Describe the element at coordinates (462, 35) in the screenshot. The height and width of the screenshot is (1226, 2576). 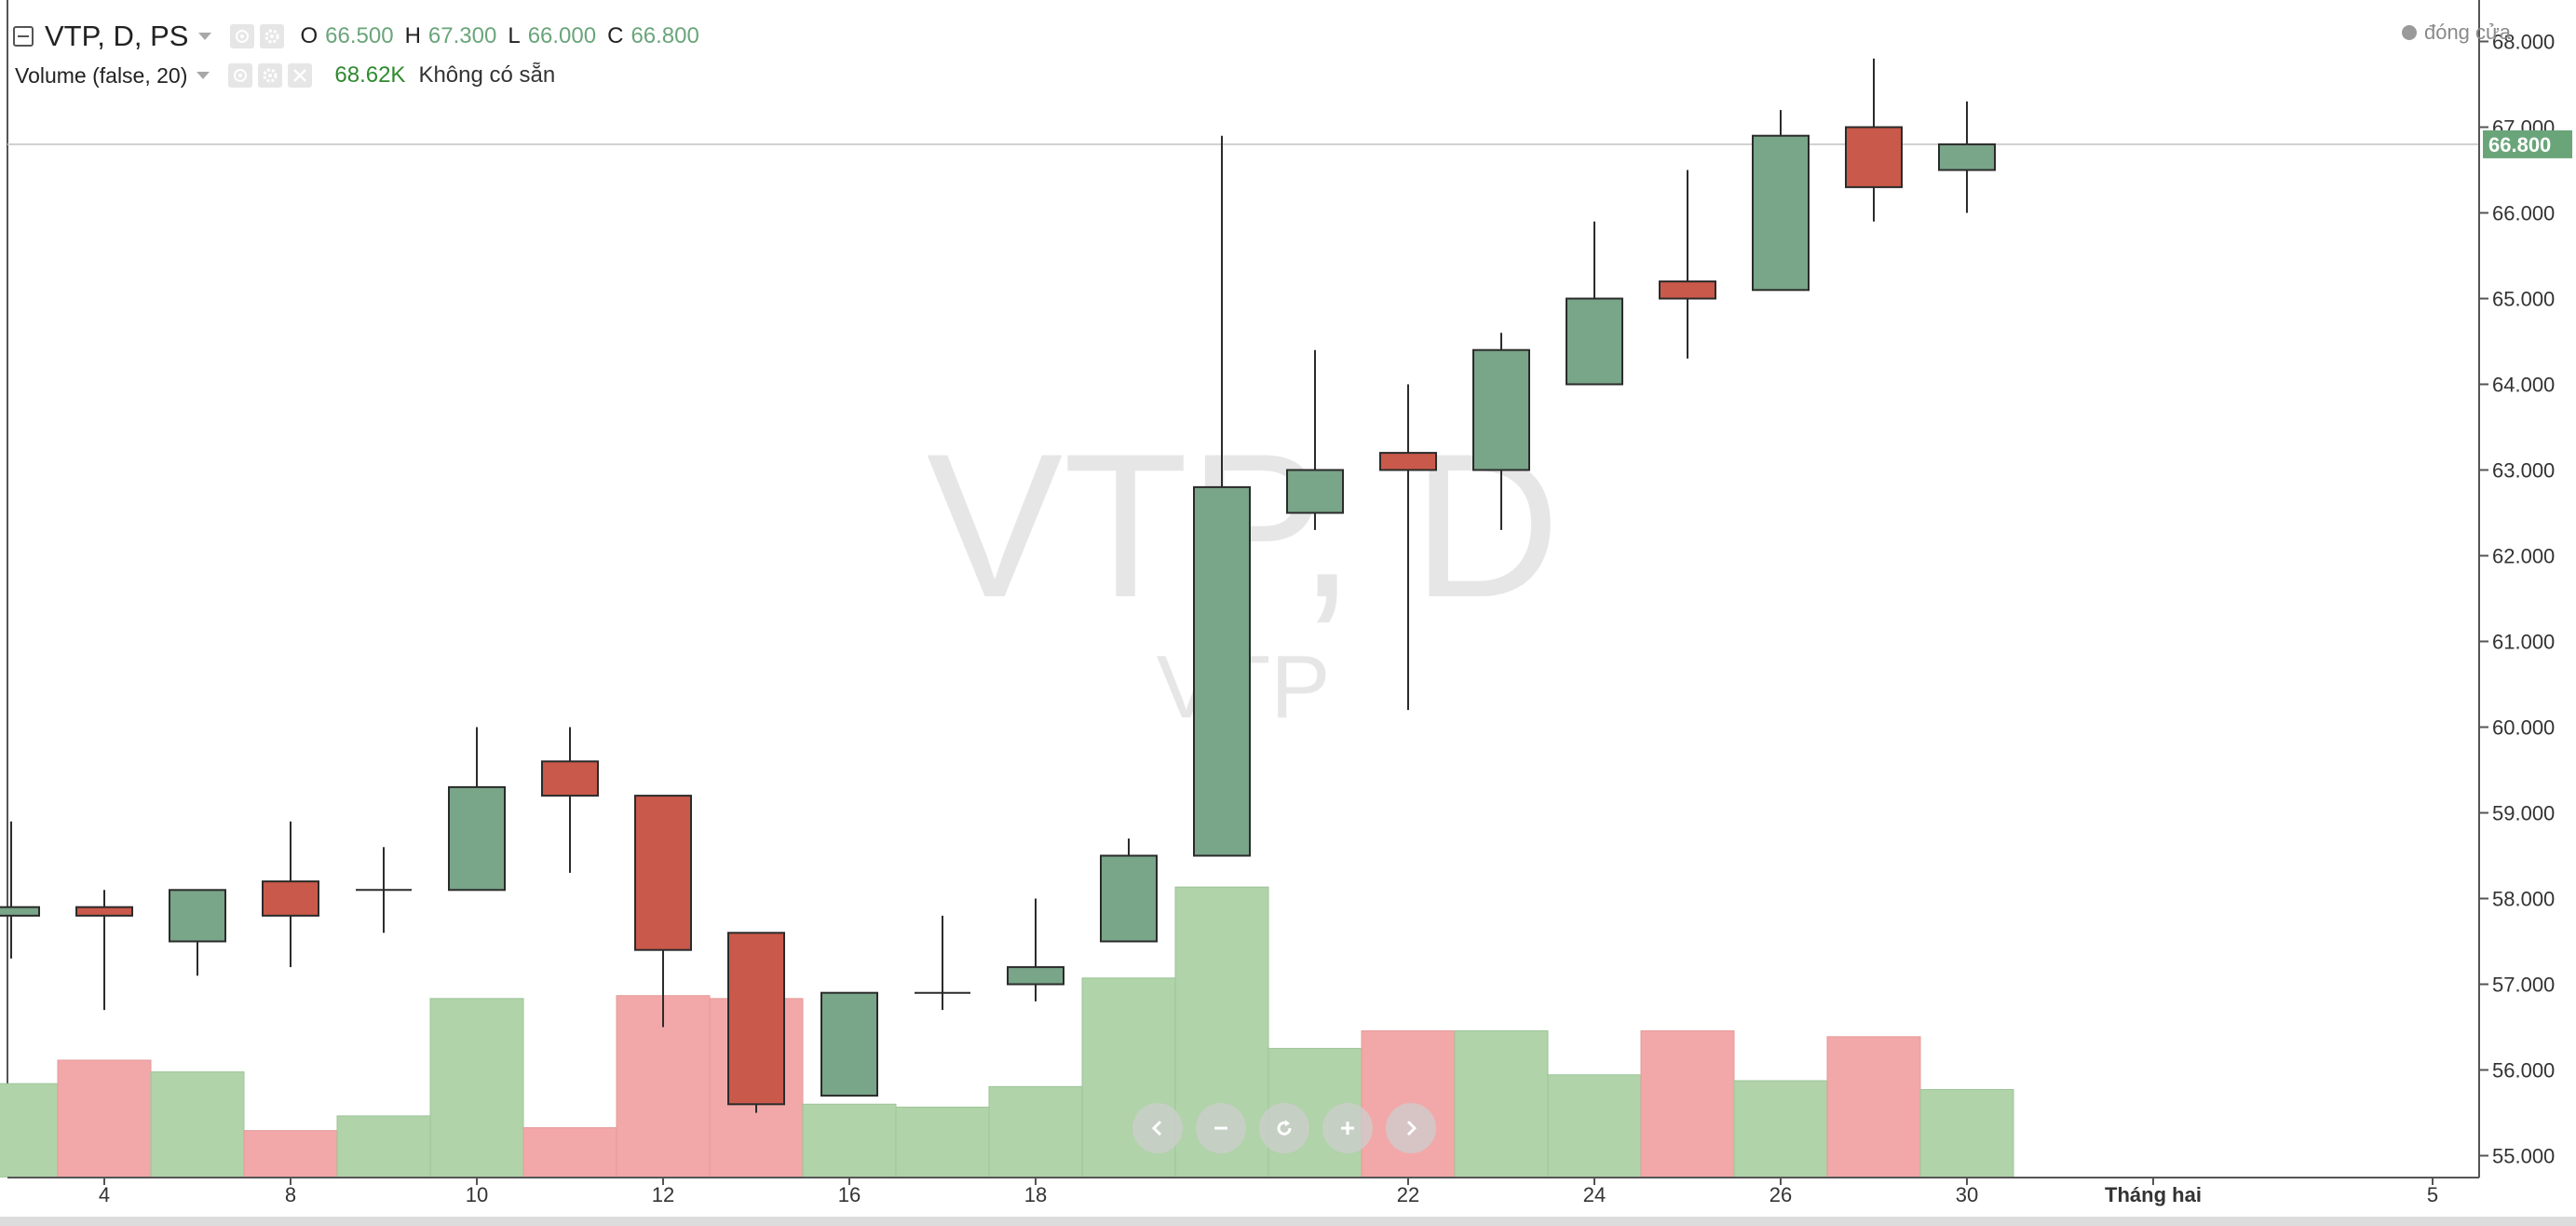
I see `high-value: 67.300` at that location.